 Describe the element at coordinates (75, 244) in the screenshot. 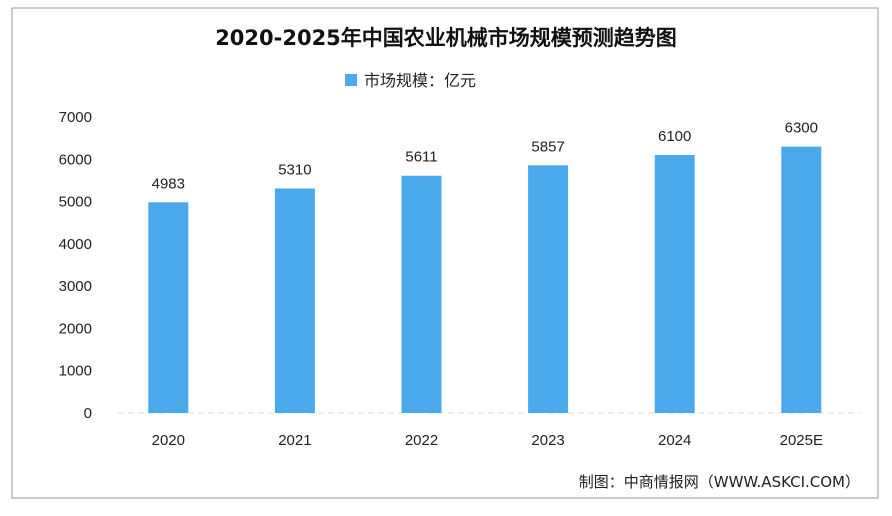

I see `y-tick-label: 4000` at that location.